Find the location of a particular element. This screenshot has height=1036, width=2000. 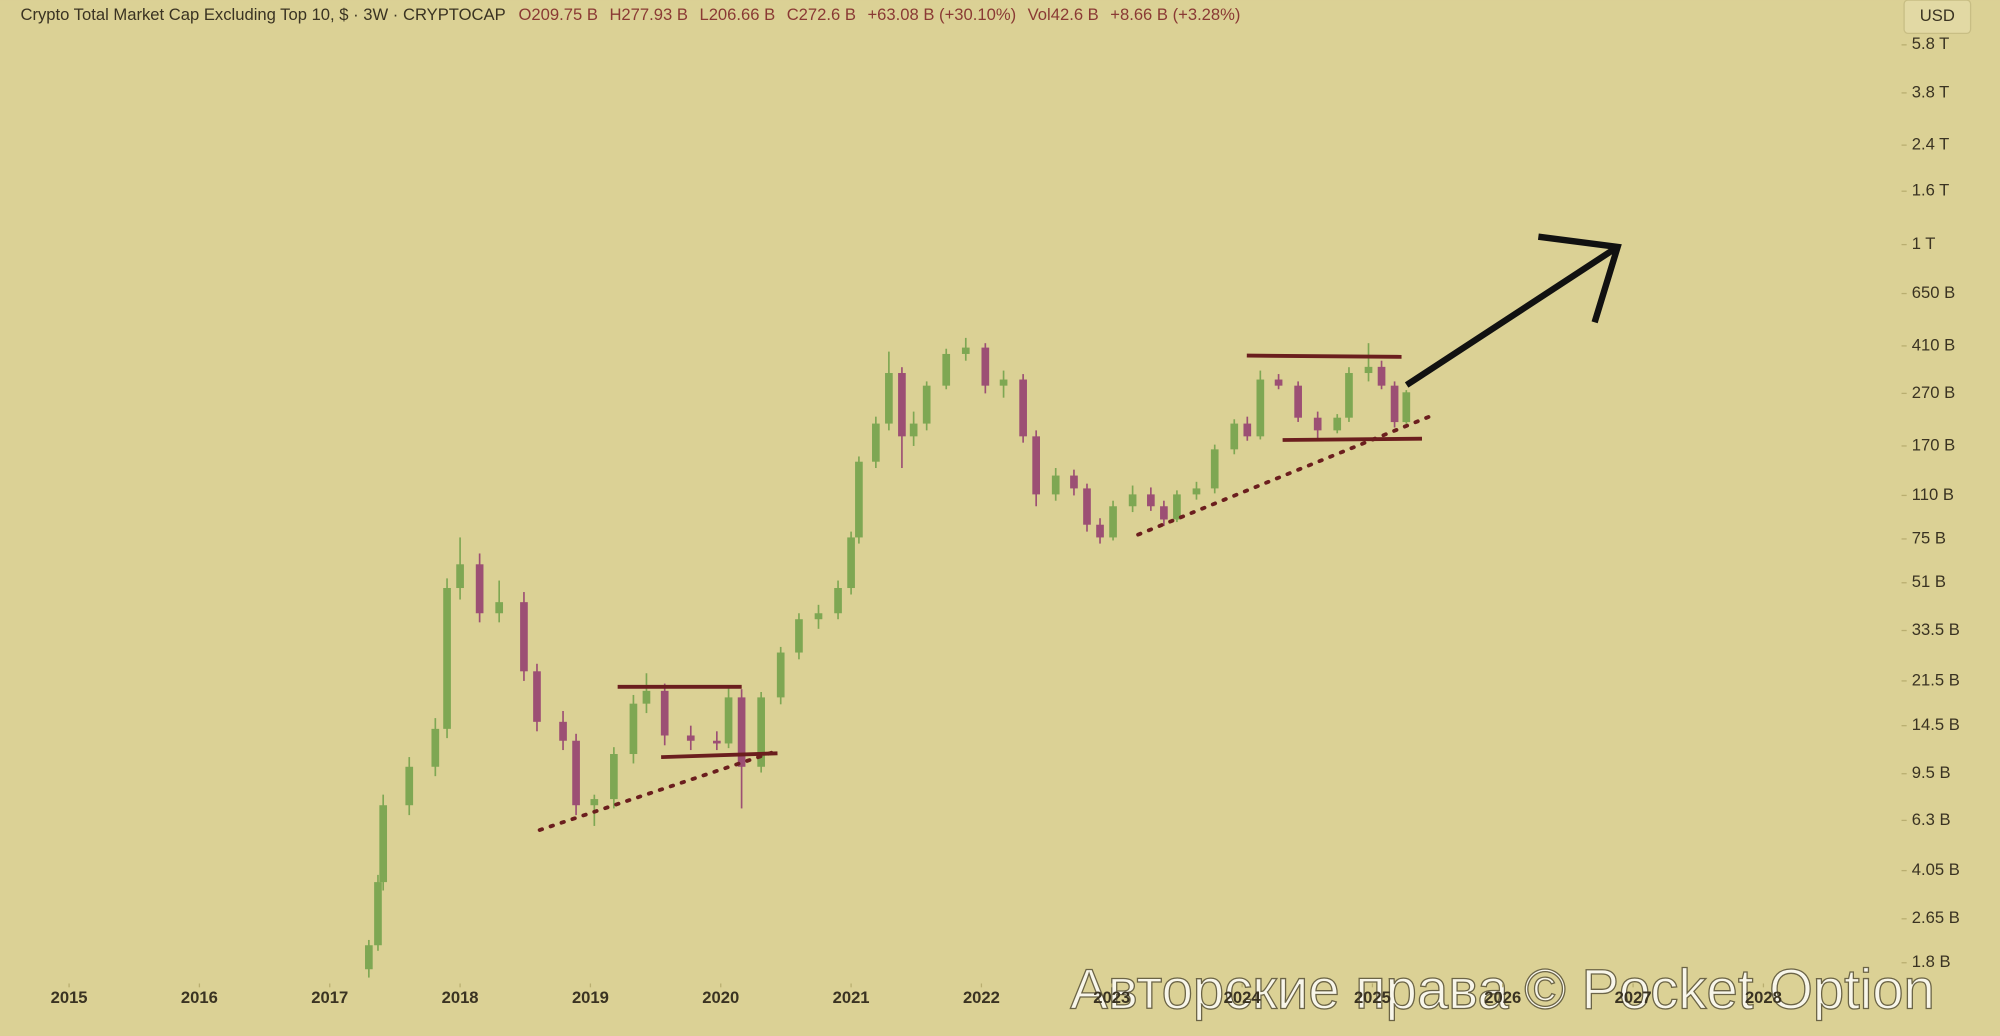

y-tick-label: 270 B is located at coordinates (1933, 392).